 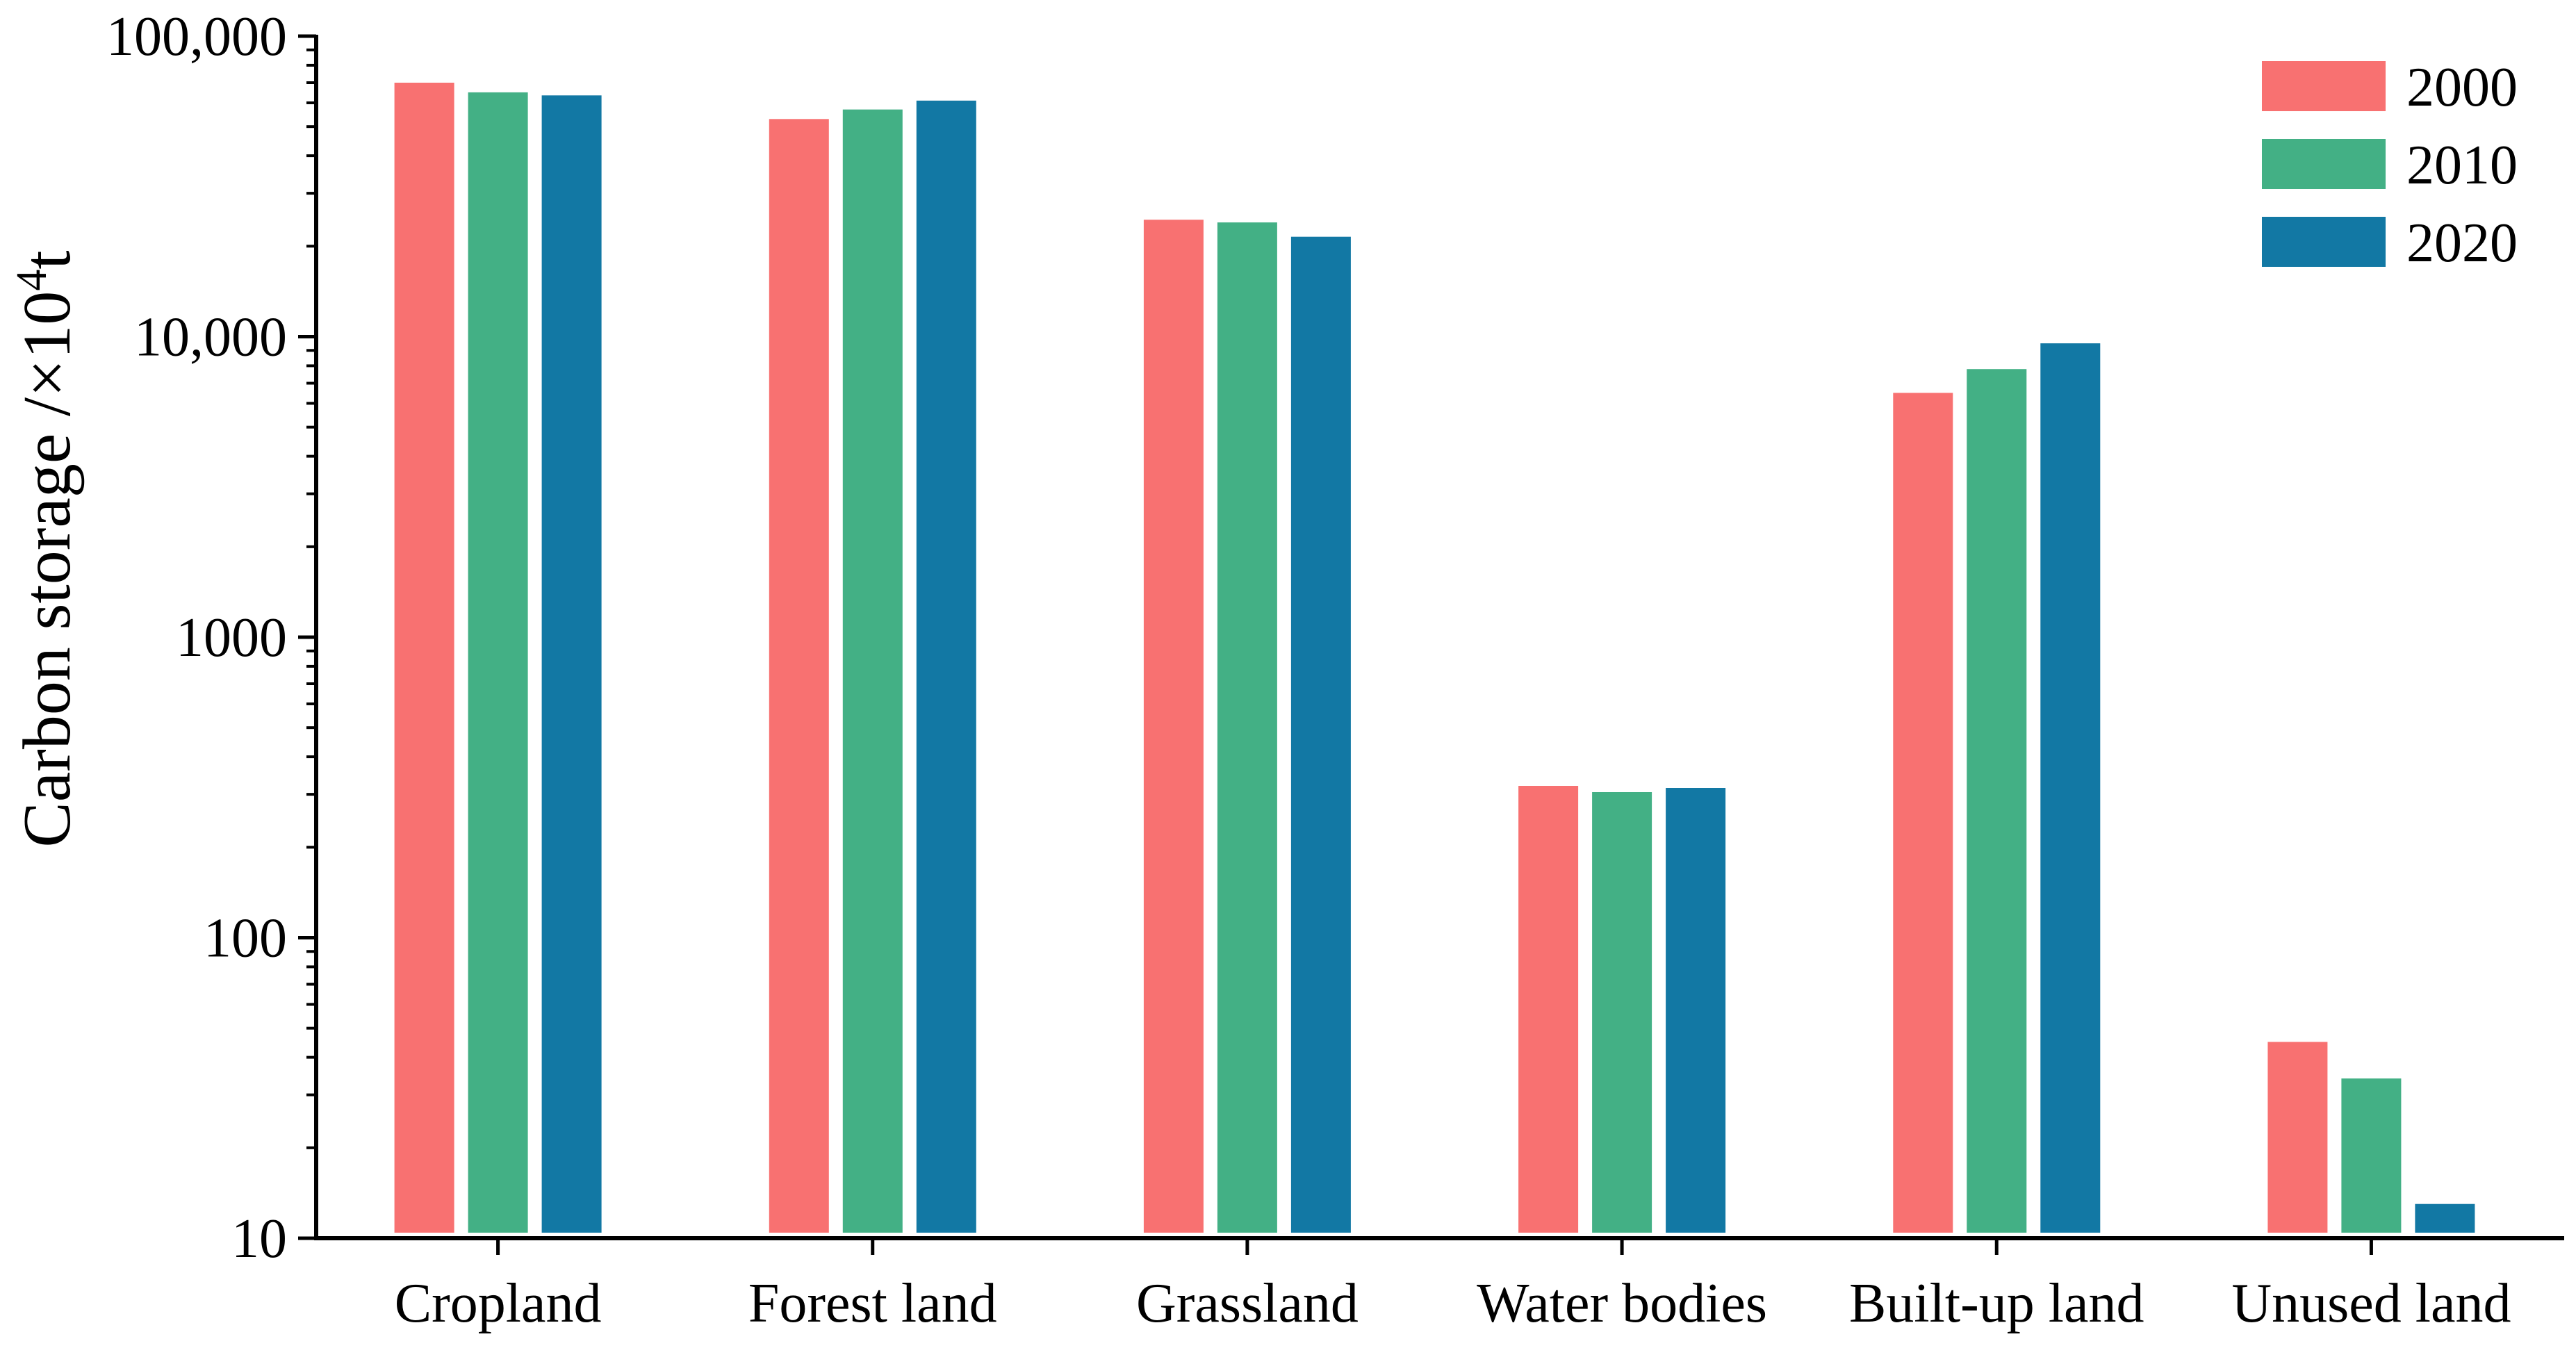 I want to click on bar-unused-land-2020, so click(x=2445, y=1218).